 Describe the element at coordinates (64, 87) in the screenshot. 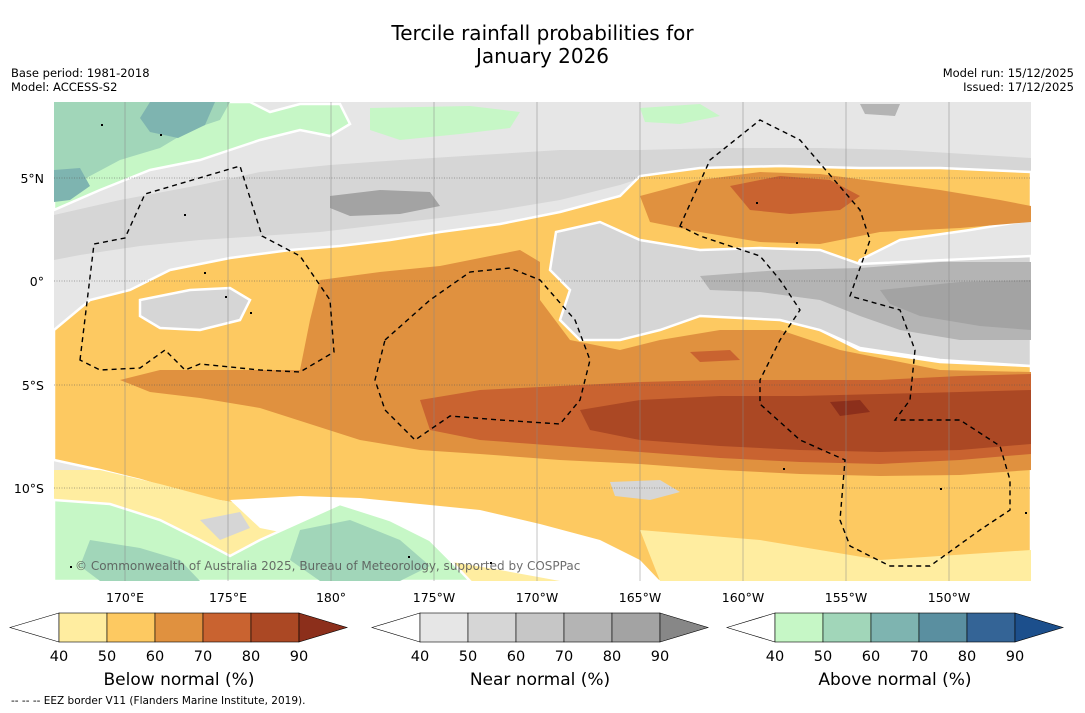

I see `model-name: Model: ACCESS-S2` at that location.